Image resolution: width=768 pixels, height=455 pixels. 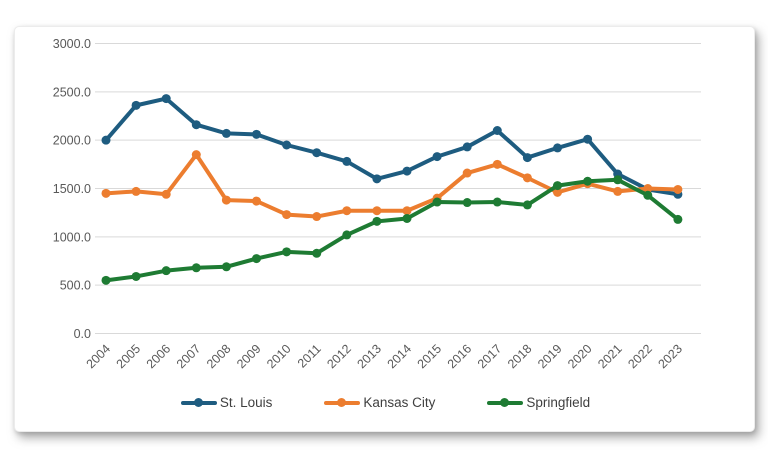 What do you see at coordinates (189, 357) in the screenshot?
I see `x-axis-tick-label: 2007` at bounding box center [189, 357].